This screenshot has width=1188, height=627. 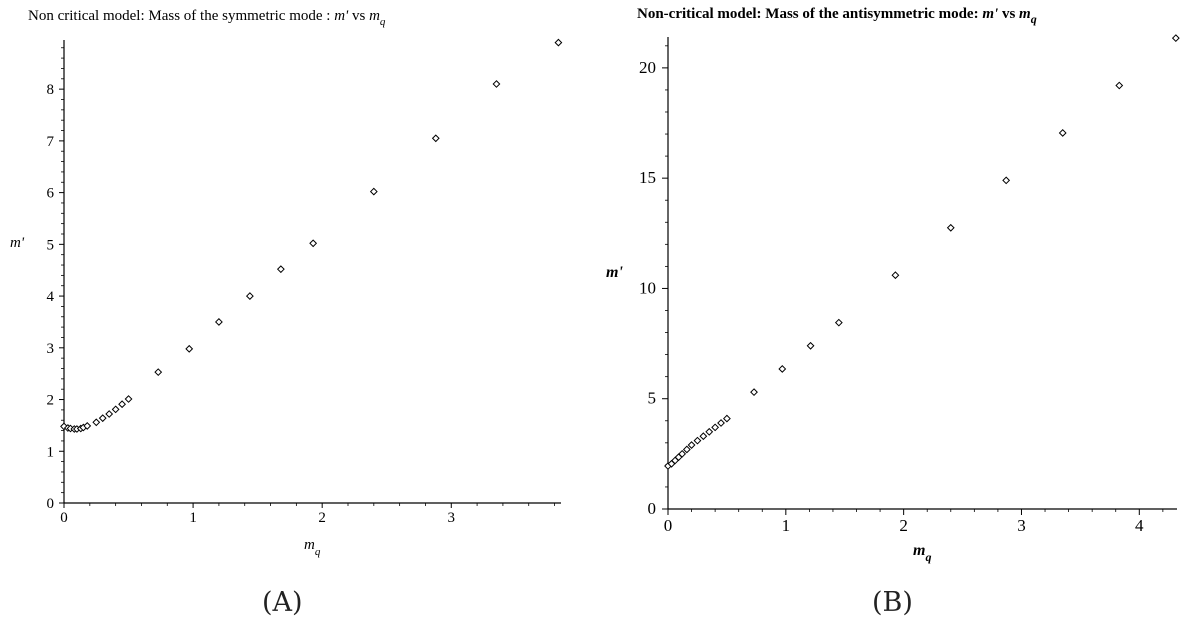 What do you see at coordinates (322, 518) in the screenshot?
I see `chart-a-x-tick-label: 2` at bounding box center [322, 518].